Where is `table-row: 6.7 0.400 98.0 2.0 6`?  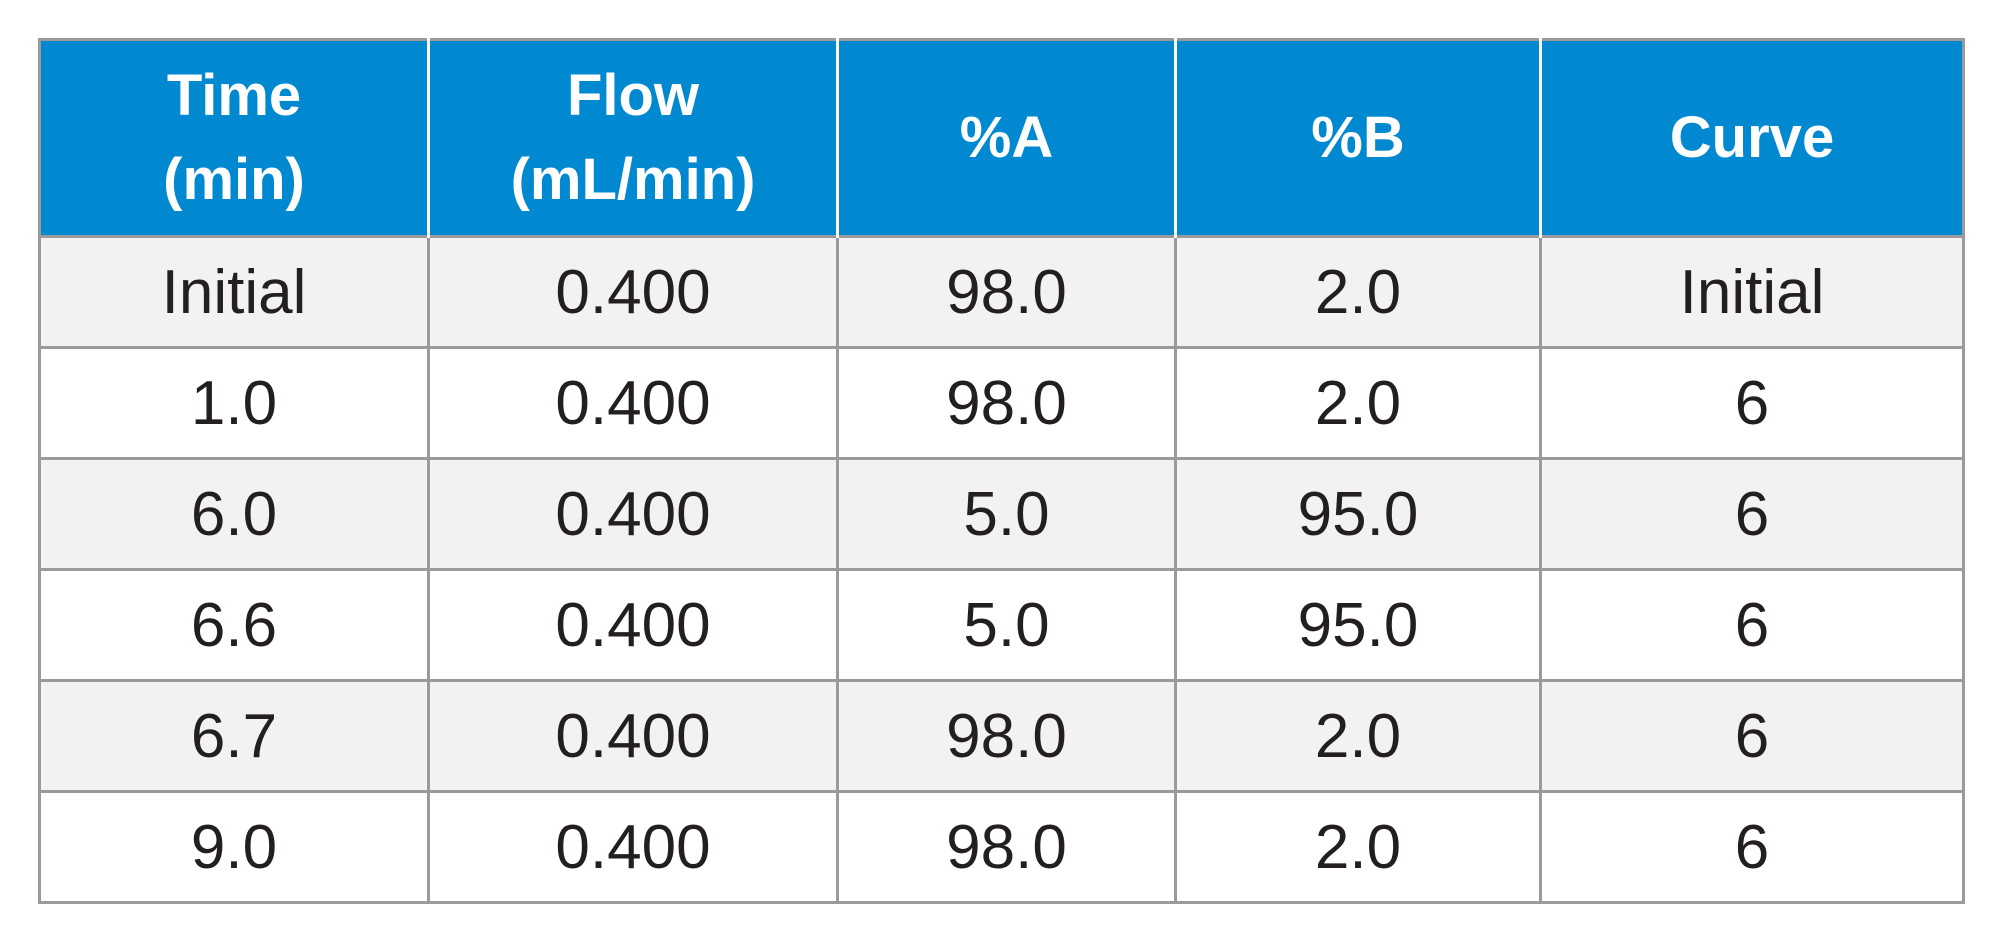
table-row: 6.7 0.400 98.0 2.0 6 is located at coordinates (1001, 736).